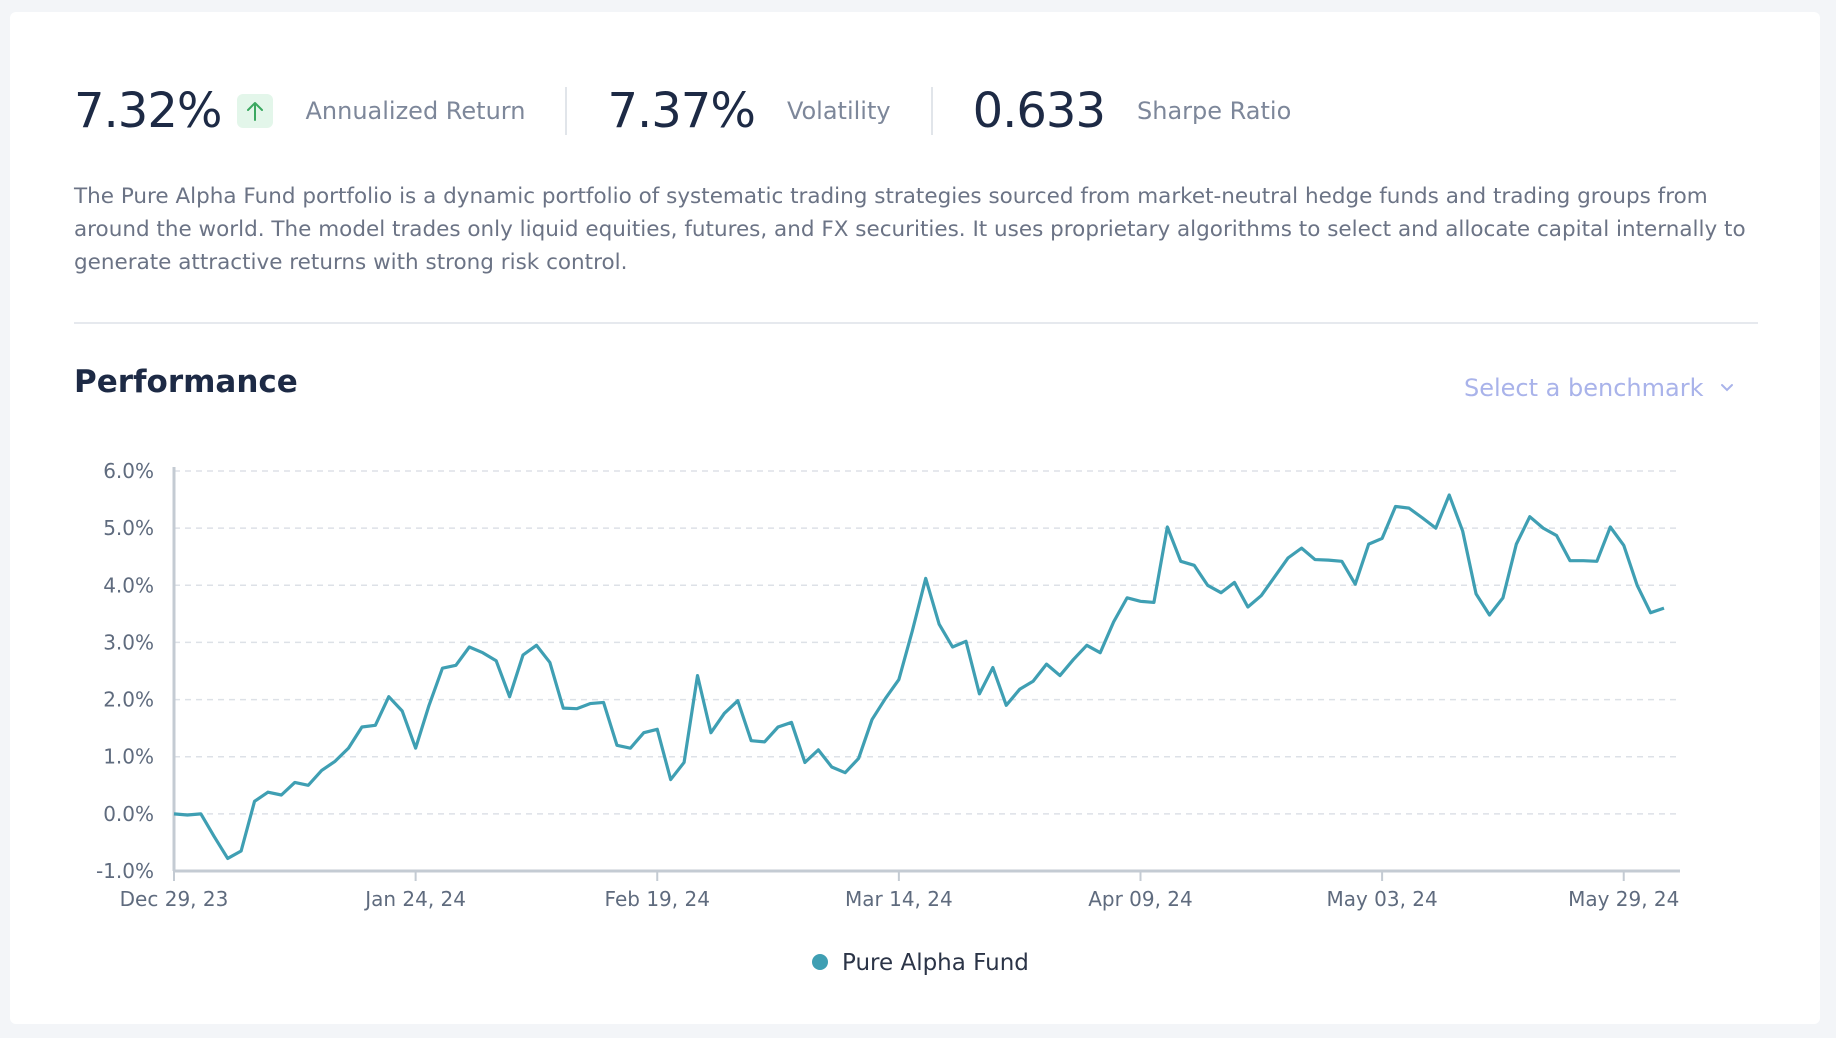  I want to click on stat: 7.37% Volatility, so click(748, 111).